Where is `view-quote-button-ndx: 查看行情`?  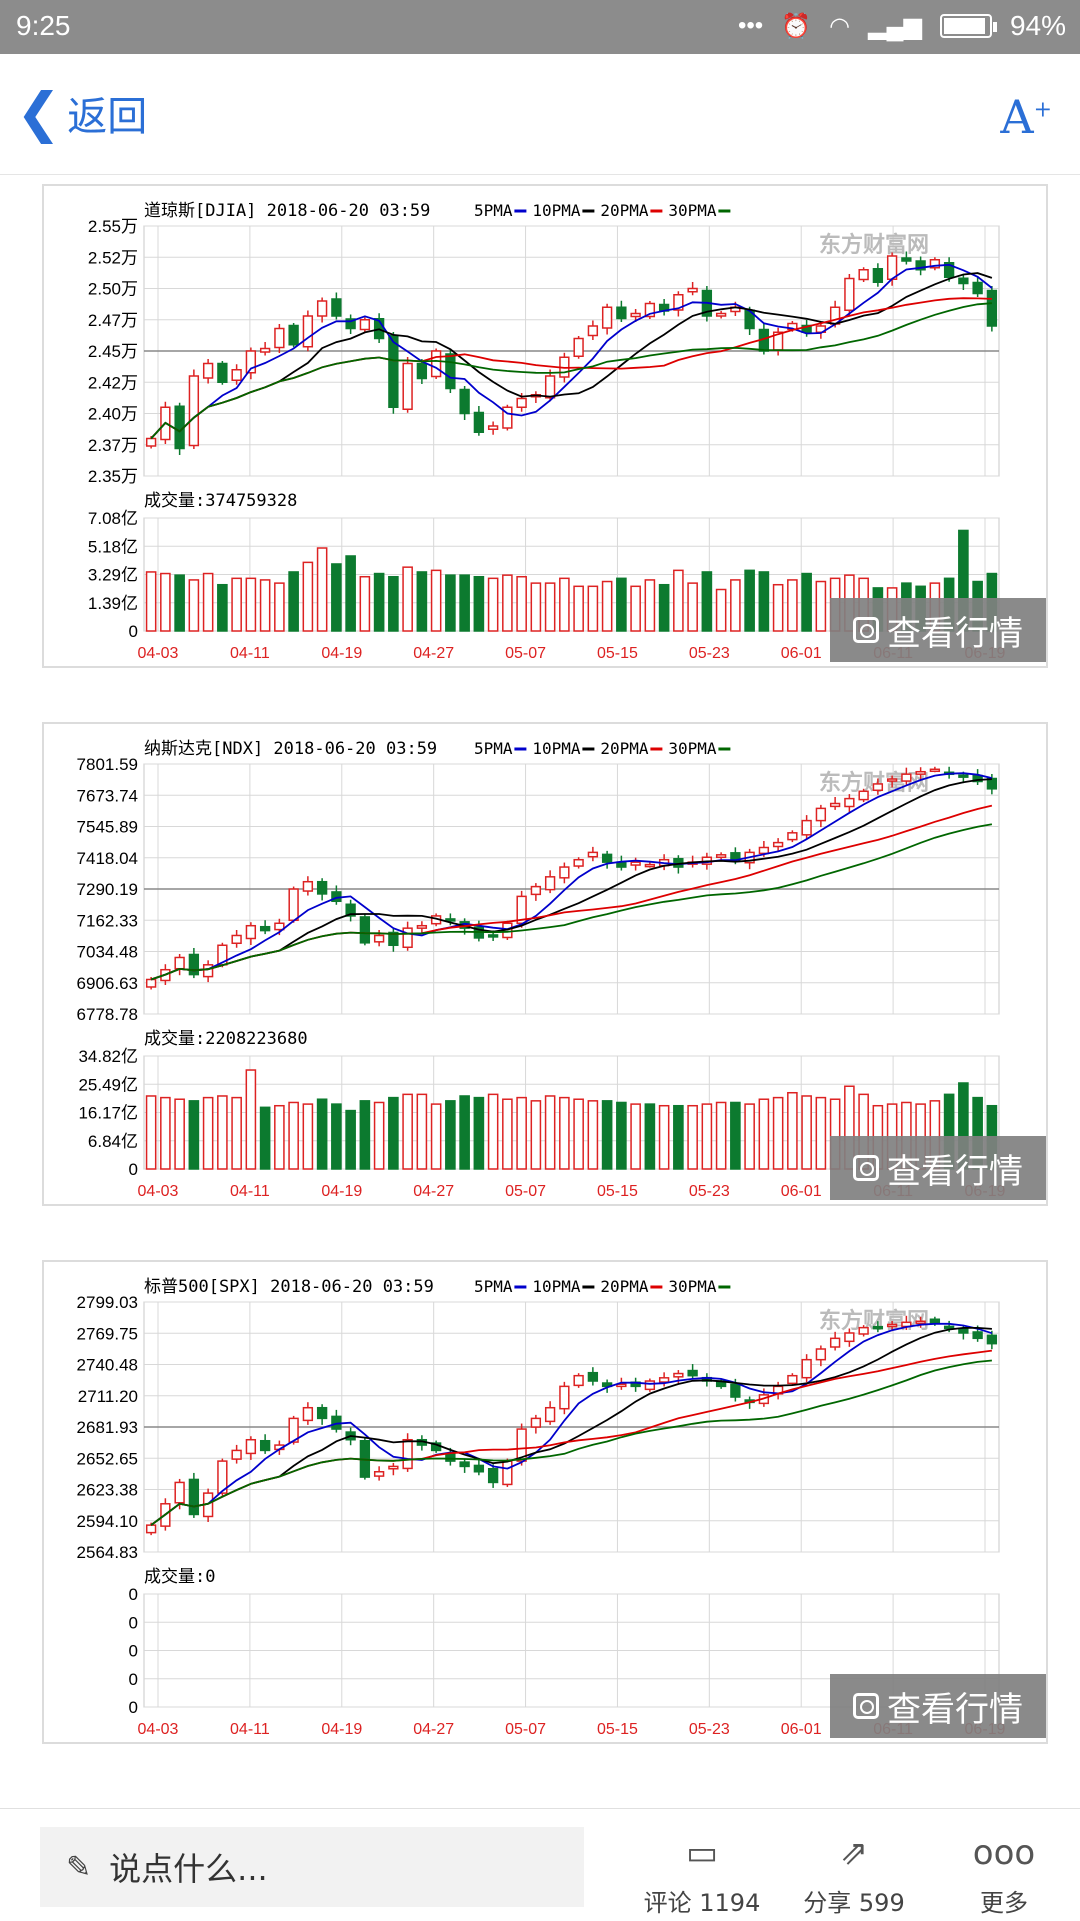
view-quote-button-ndx: 查看行情 is located at coordinates (938, 1168).